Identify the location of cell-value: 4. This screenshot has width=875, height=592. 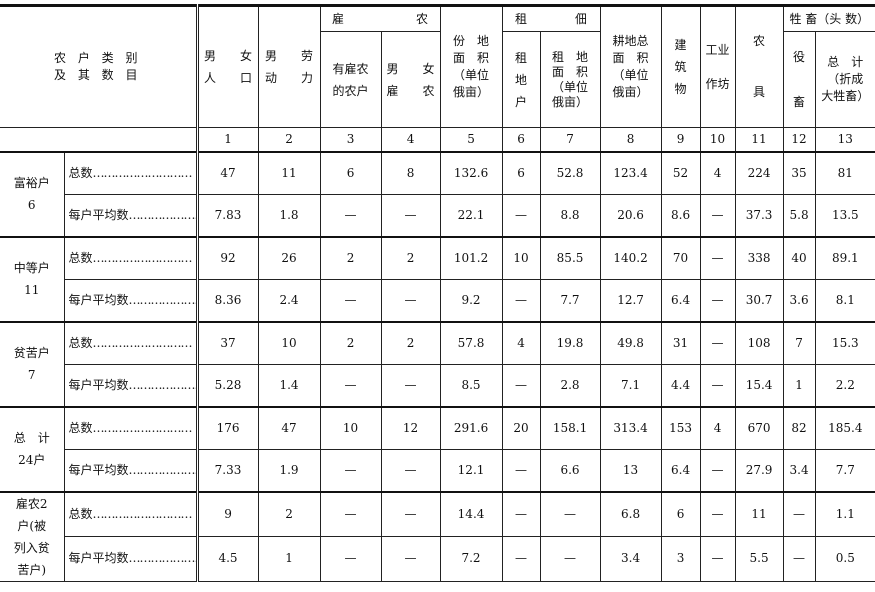
(717, 427).